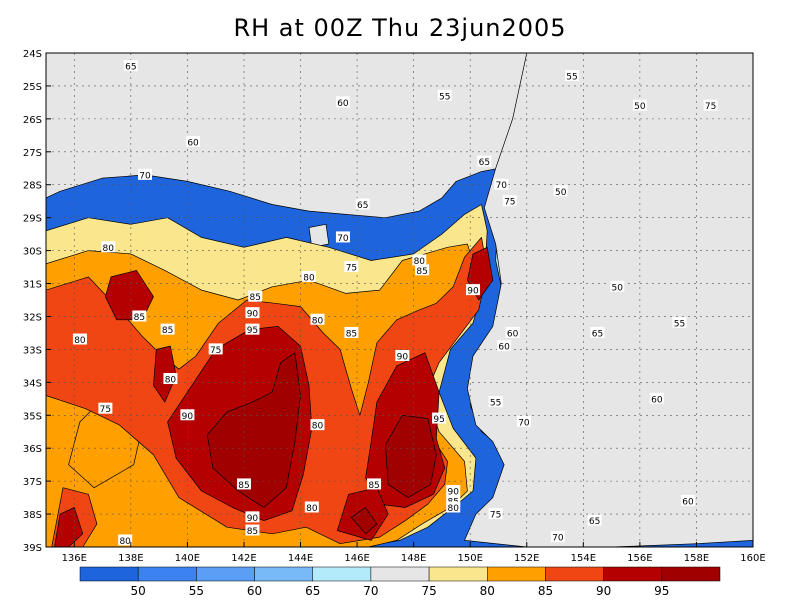  I want to click on colorbar-label: 55, so click(196, 591).